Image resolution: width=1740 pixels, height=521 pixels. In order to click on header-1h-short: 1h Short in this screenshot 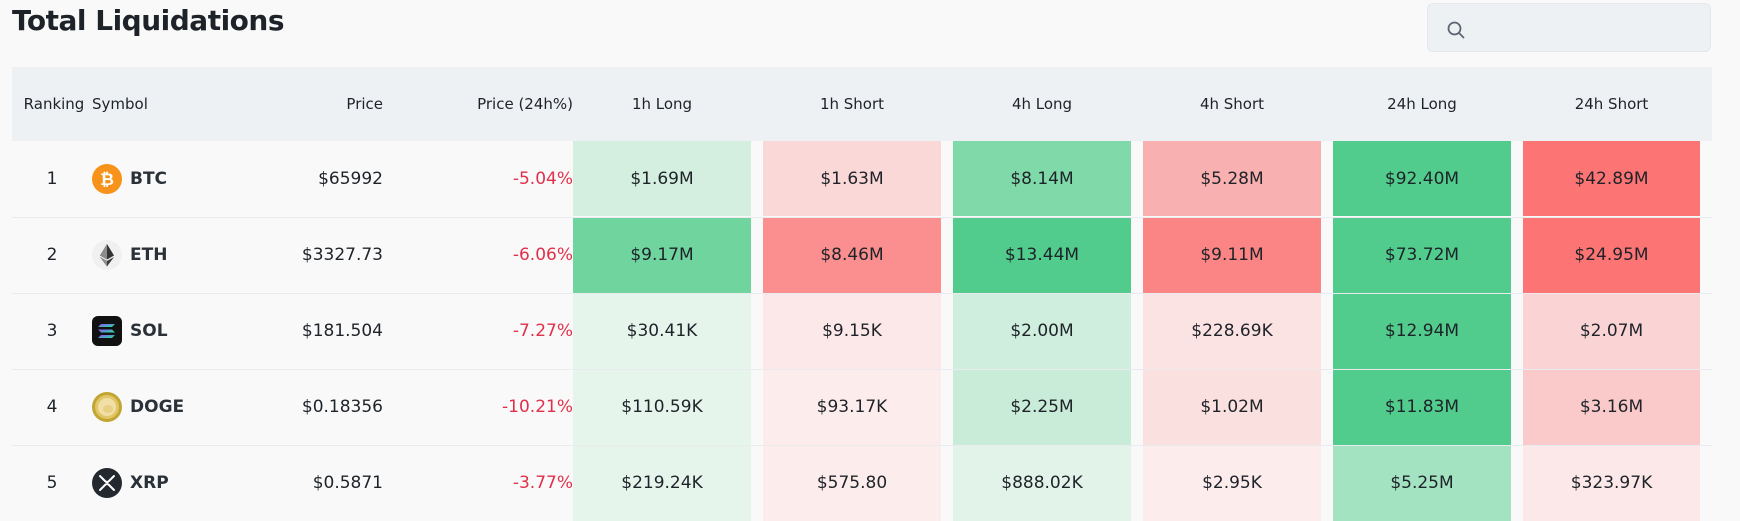, I will do `click(852, 104)`.